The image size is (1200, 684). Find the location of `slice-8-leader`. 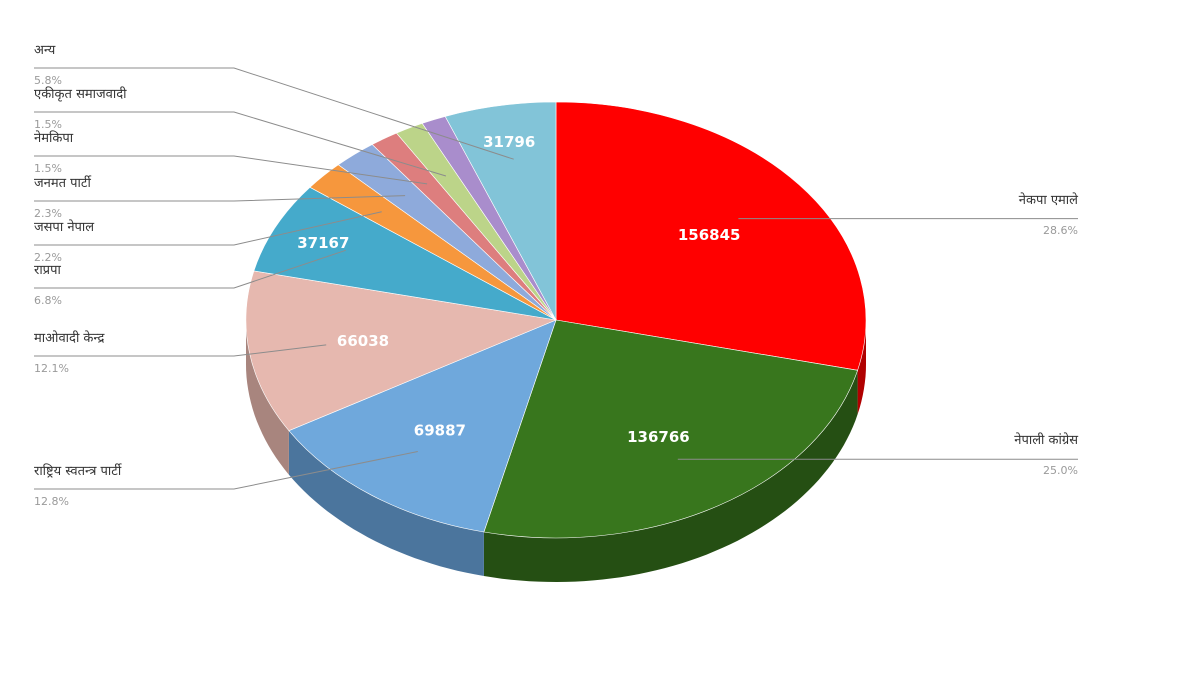

slice-8-leader is located at coordinates (231, 170).